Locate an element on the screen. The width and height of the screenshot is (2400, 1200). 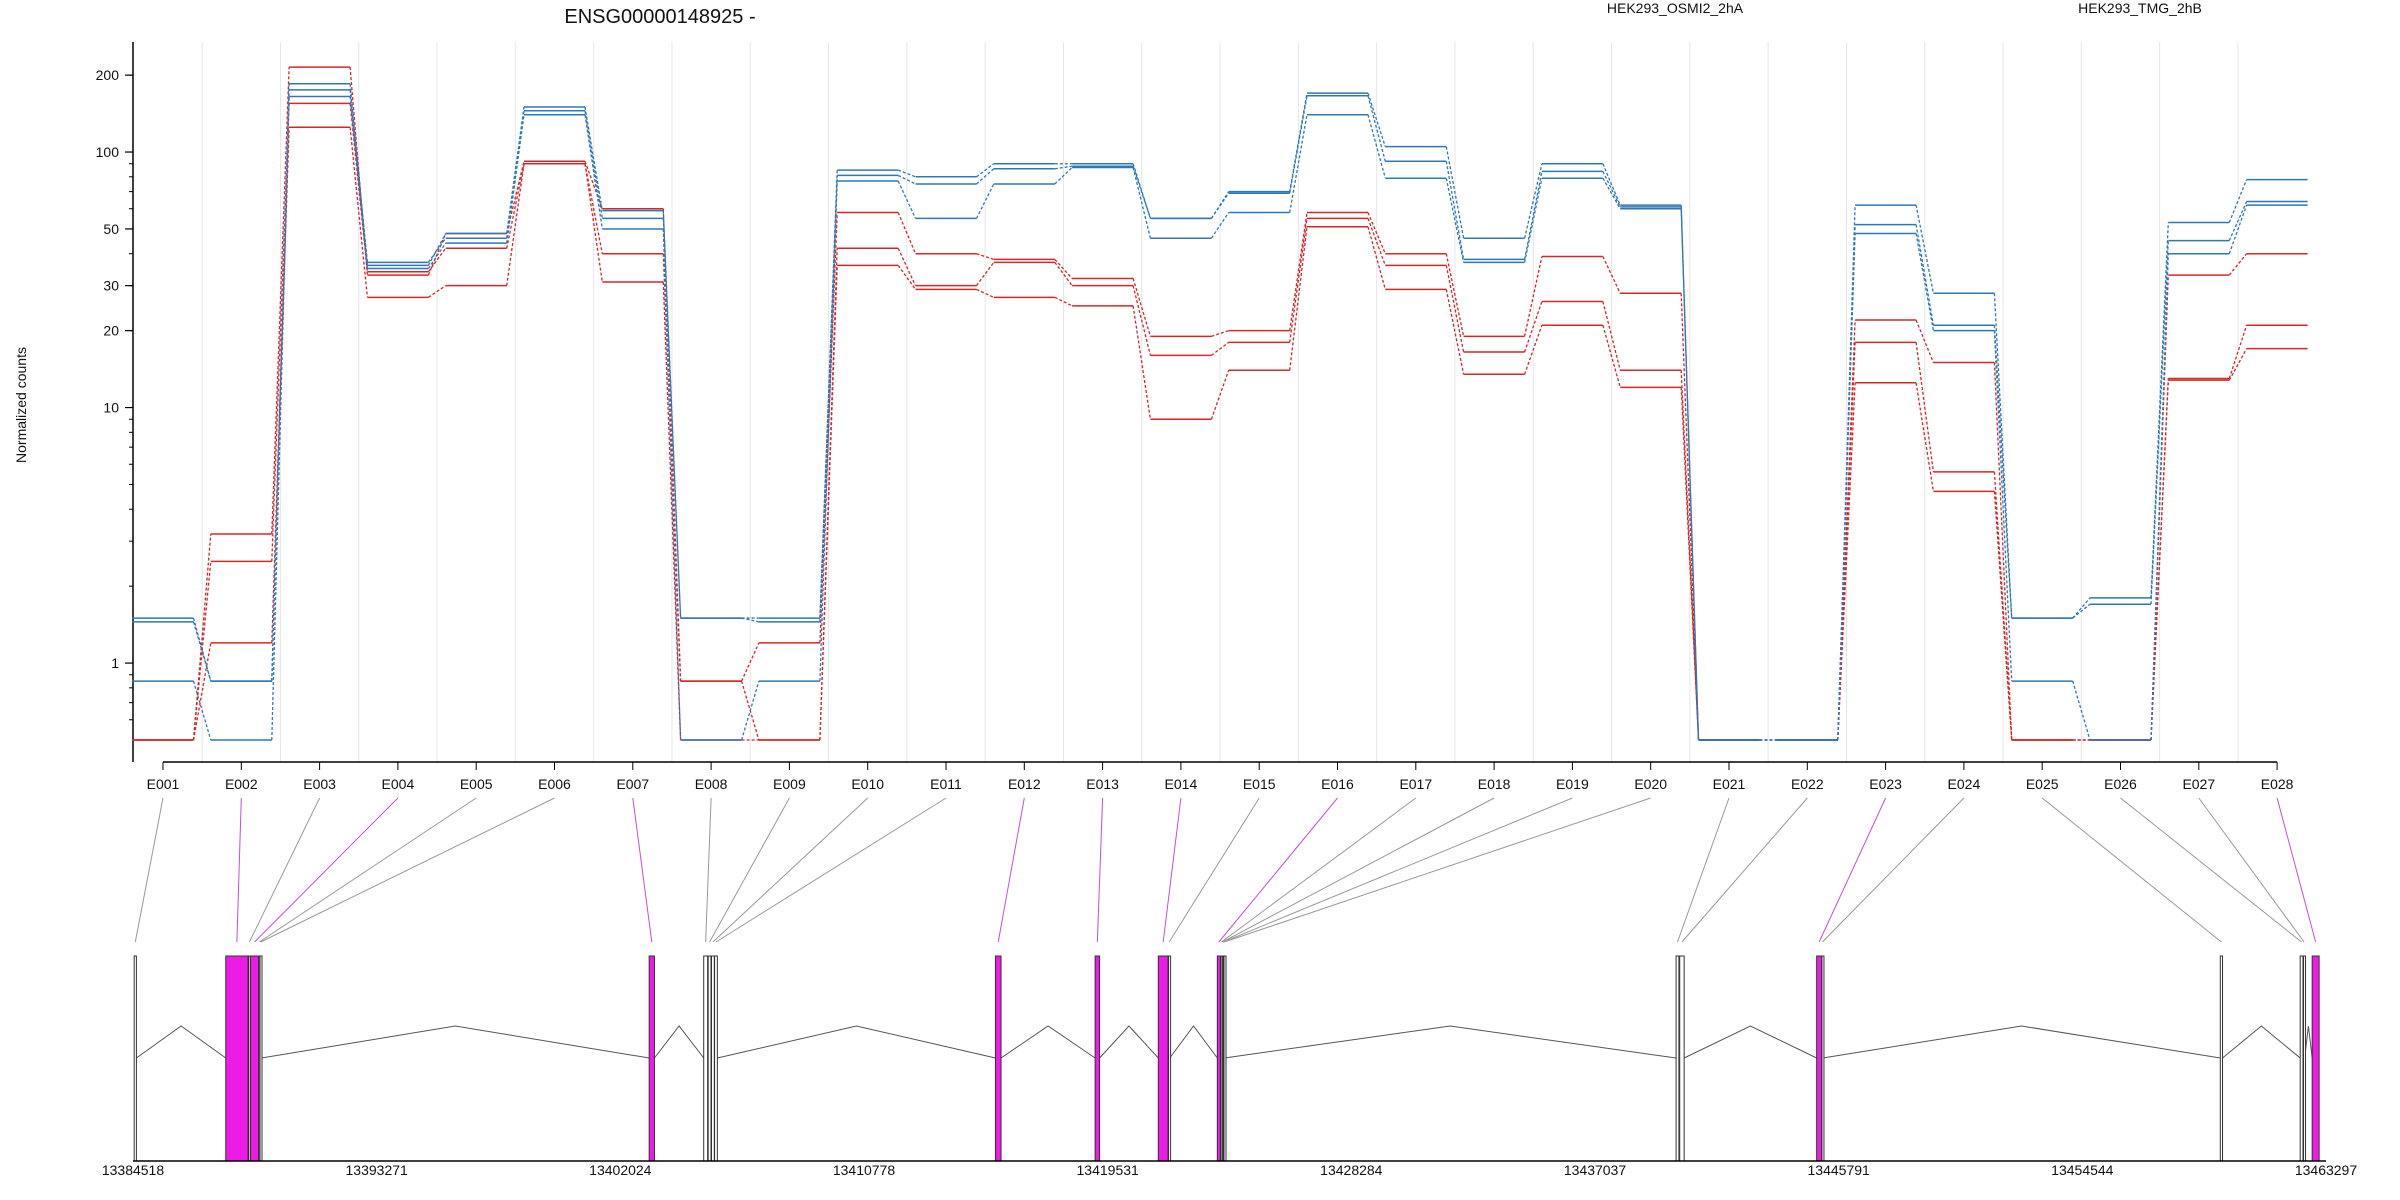
x-tick-label: E006 is located at coordinates (554, 784).